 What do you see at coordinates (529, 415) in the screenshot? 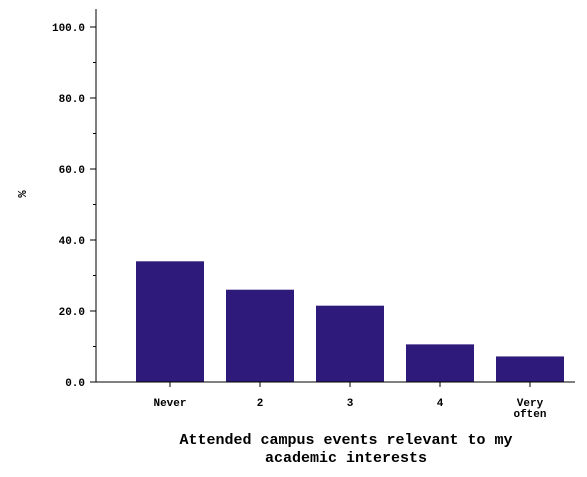
I see `x-tick-label: often` at bounding box center [529, 415].